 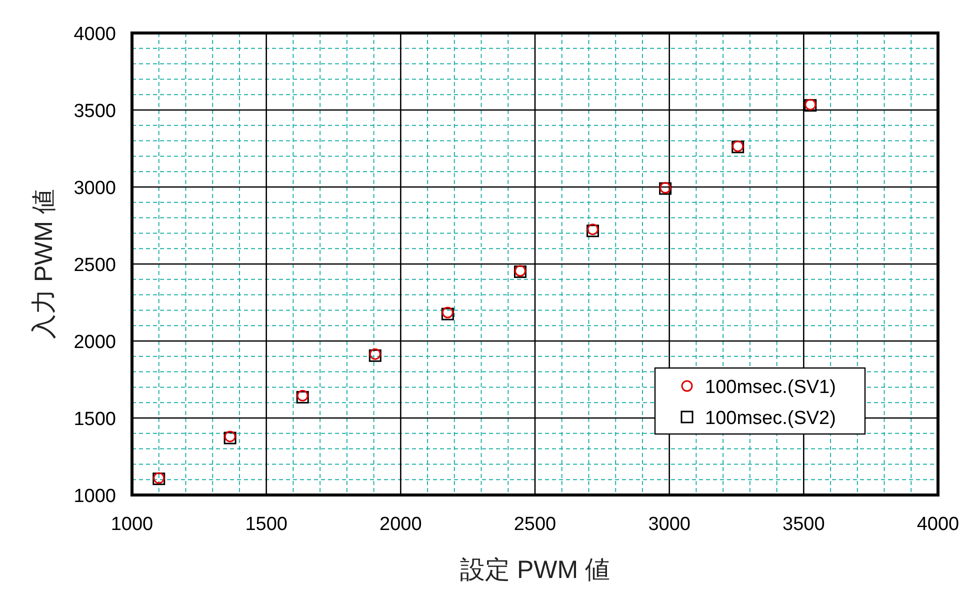 What do you see at coordinates (95, 111) in the screenshot?
I see `y-tick-label: 3500` at bounding box center [95, 111].